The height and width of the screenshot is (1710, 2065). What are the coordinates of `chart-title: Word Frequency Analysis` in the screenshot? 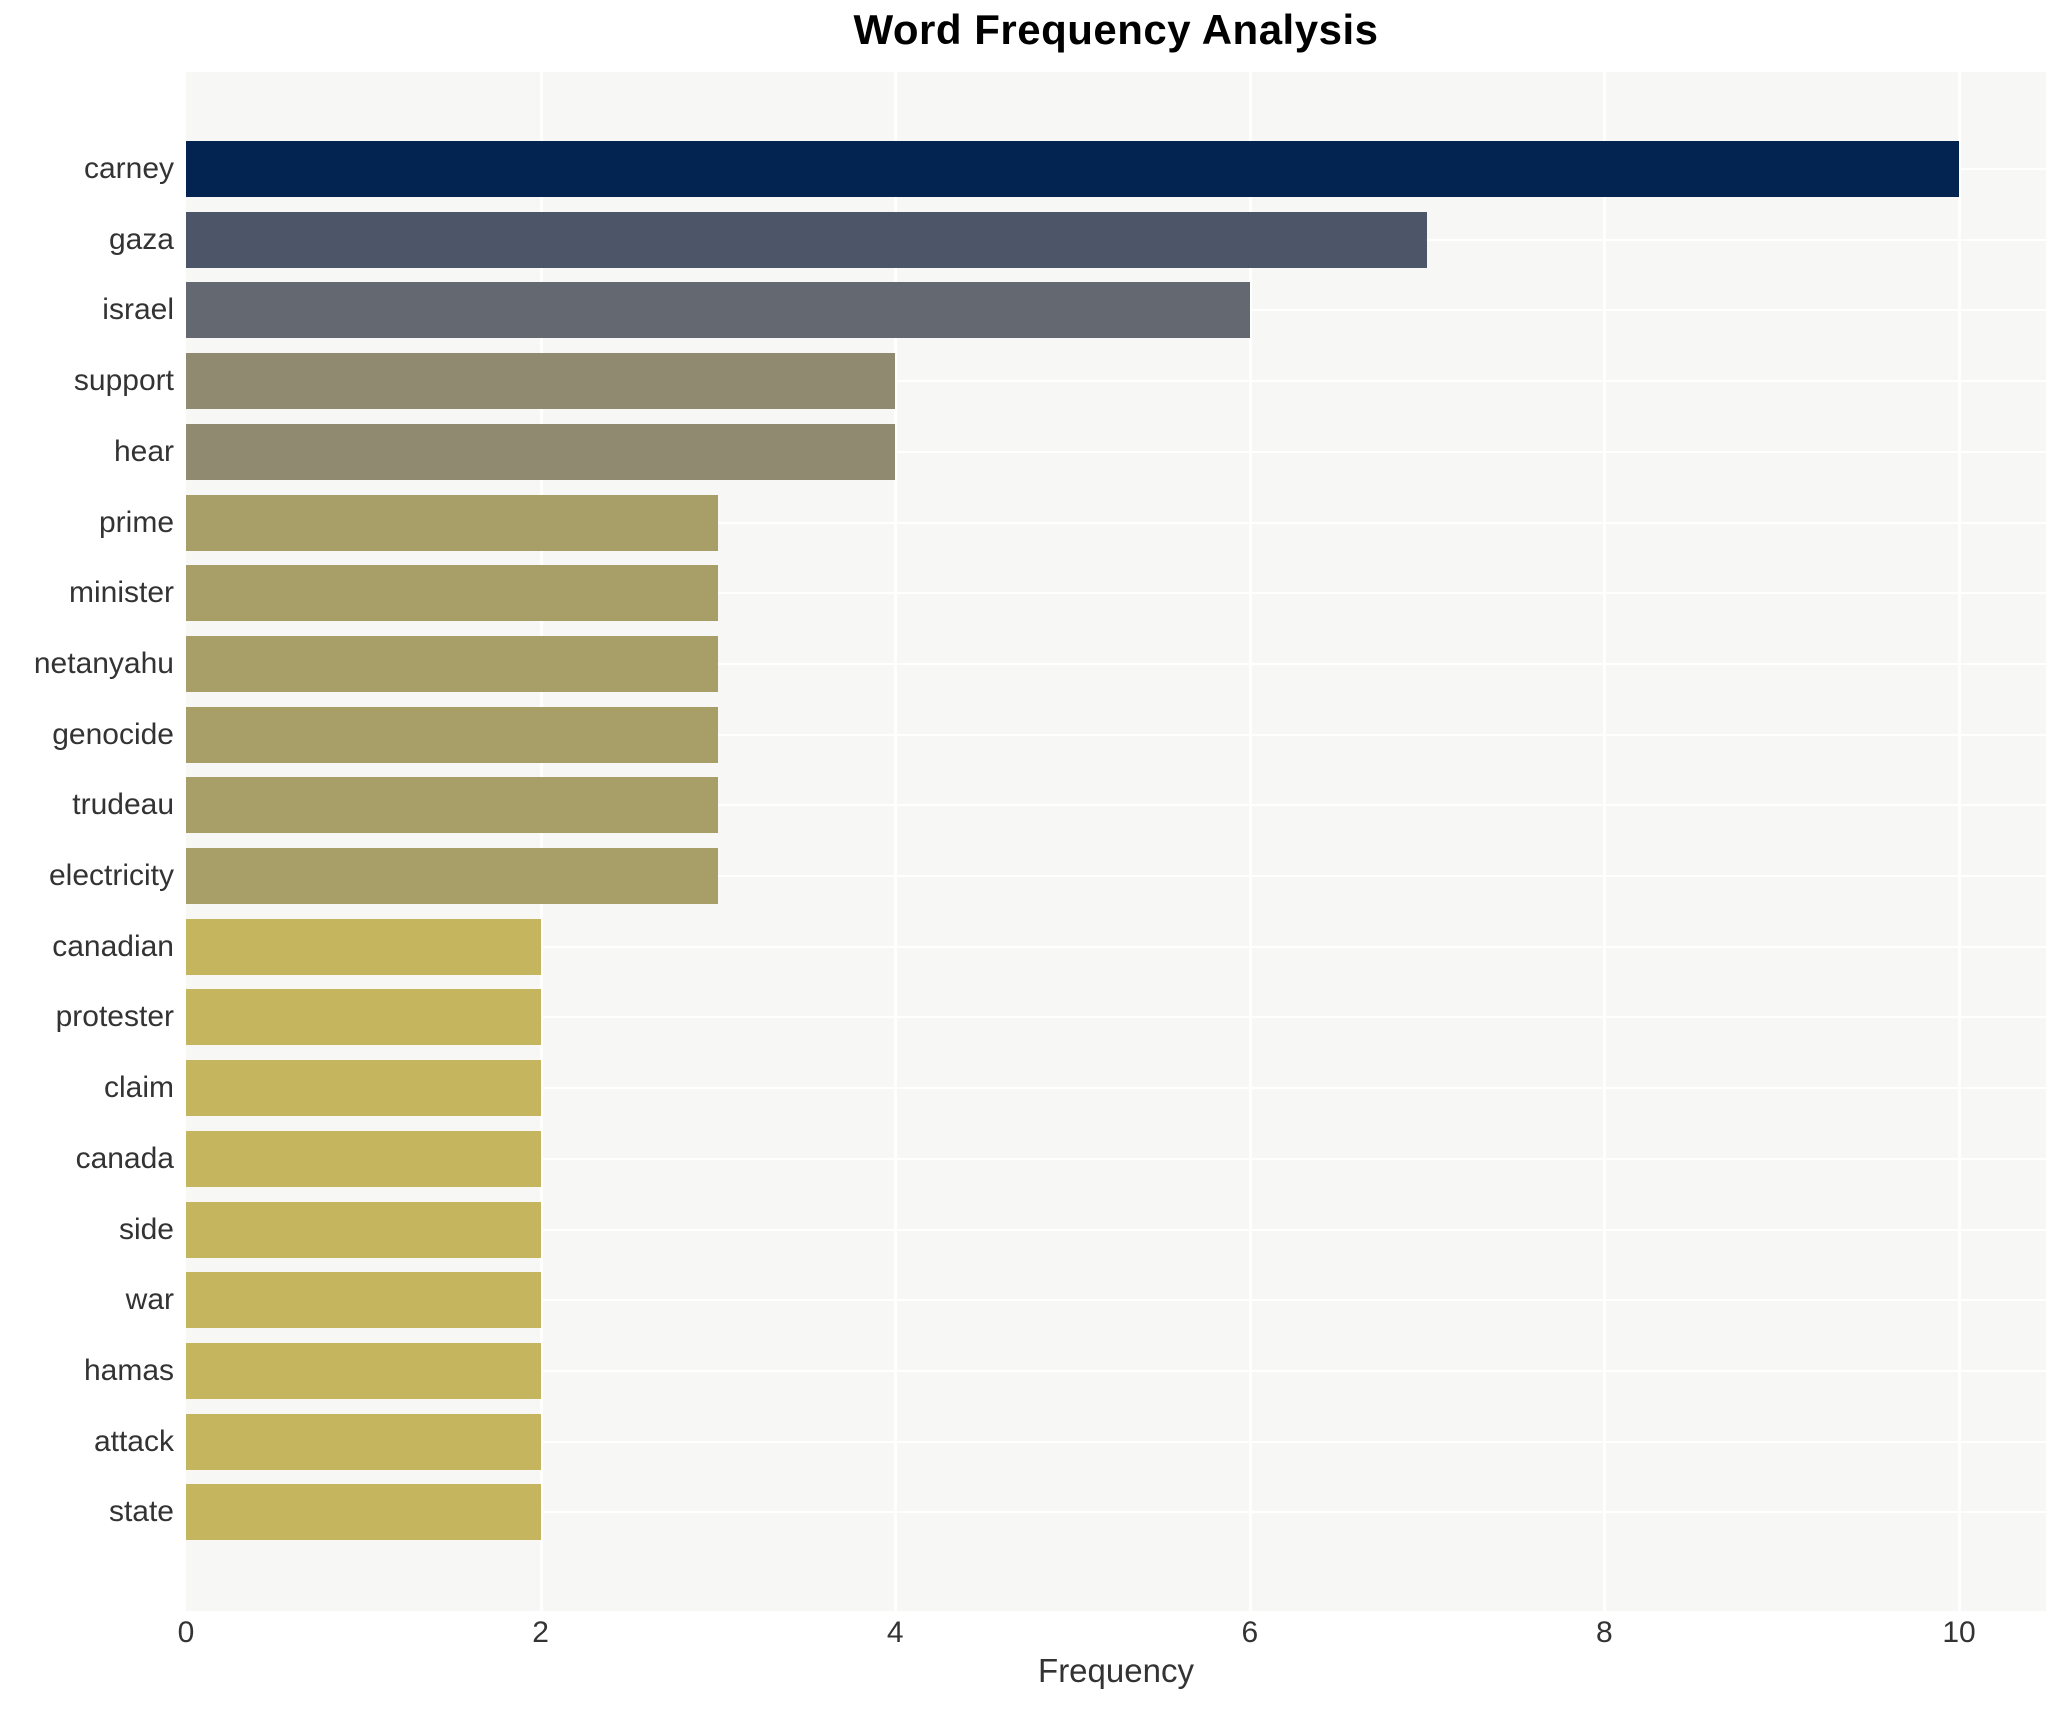 It's located at (1116, 29).